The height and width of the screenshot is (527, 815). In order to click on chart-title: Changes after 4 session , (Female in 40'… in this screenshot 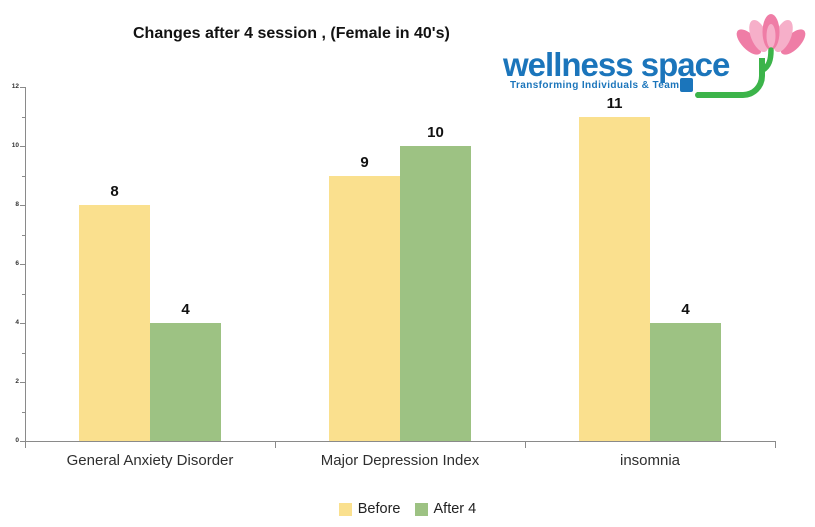, I will do `click(291, 33)`.